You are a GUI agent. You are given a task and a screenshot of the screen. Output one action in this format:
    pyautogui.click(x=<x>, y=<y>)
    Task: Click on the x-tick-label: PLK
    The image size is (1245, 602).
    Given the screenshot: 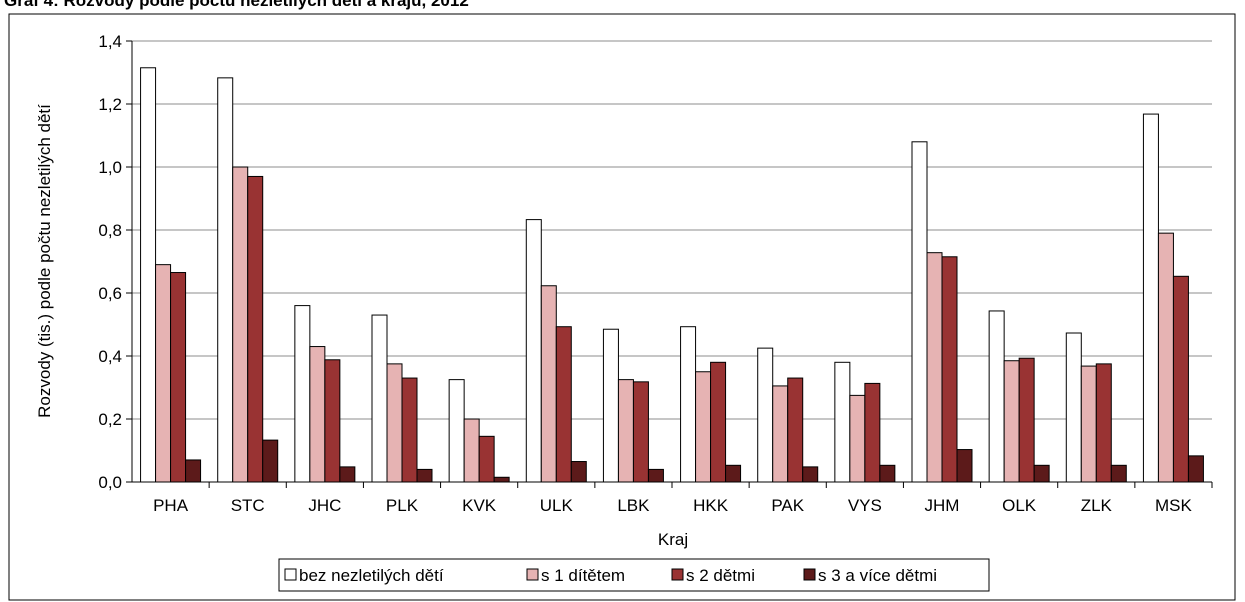 What is the action you would take?
    pyautogui.click(x=402, y=505)
    